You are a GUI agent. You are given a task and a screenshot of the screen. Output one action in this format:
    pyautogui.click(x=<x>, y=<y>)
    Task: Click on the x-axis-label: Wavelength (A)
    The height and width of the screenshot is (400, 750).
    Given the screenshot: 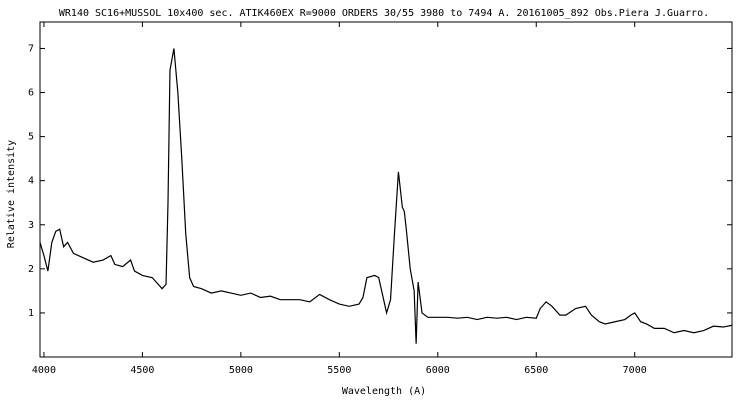 What is the action you would take?
    pyautogui.click(x=384, y=391)
    